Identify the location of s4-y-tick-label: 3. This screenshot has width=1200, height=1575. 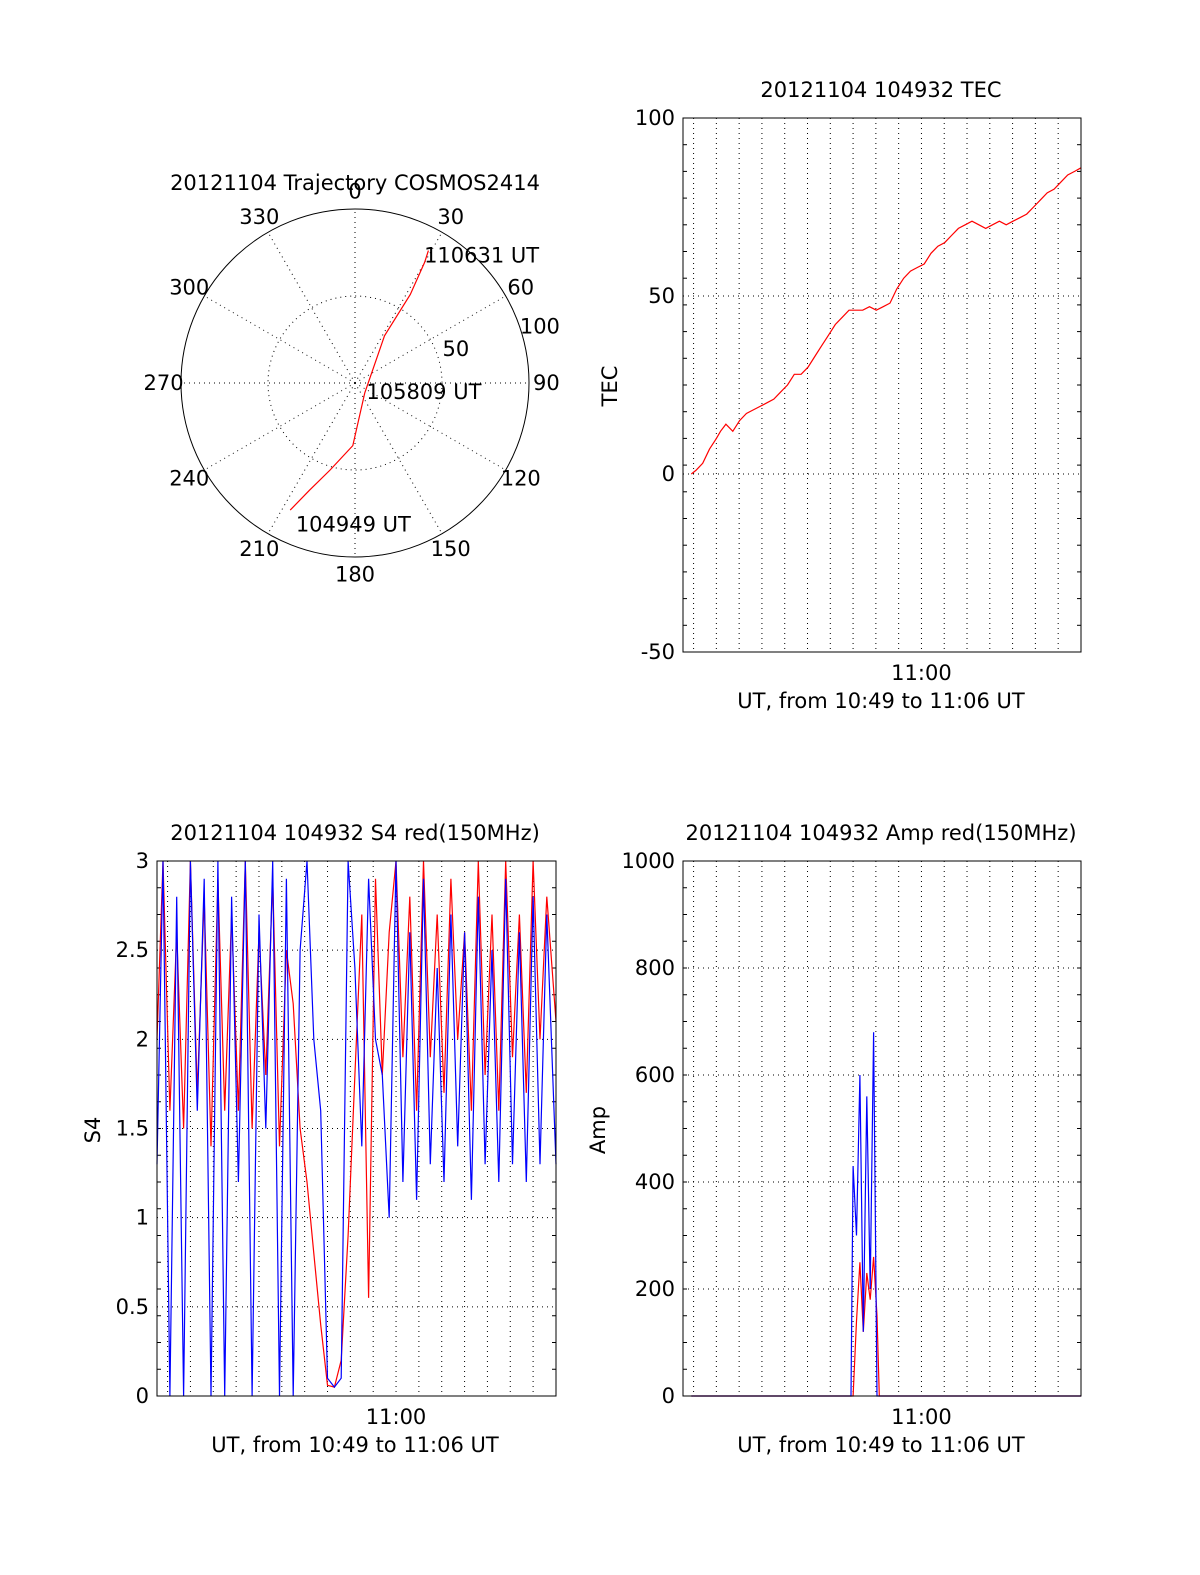
(142, 861).